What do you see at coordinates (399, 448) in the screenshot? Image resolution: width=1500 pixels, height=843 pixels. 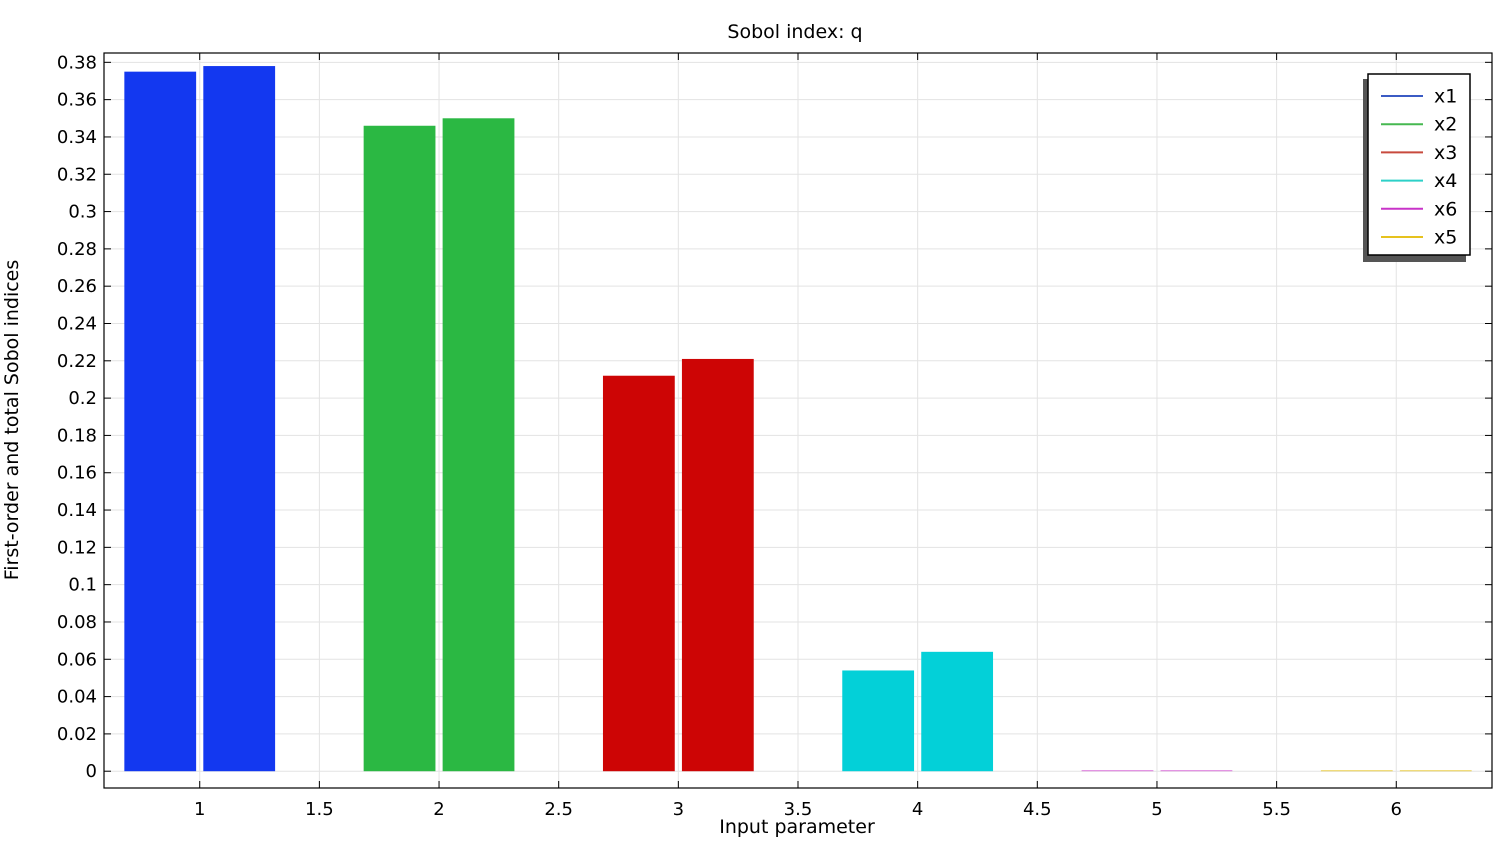 I see `bar-first-order-x2` at bounding box center [399, 448].